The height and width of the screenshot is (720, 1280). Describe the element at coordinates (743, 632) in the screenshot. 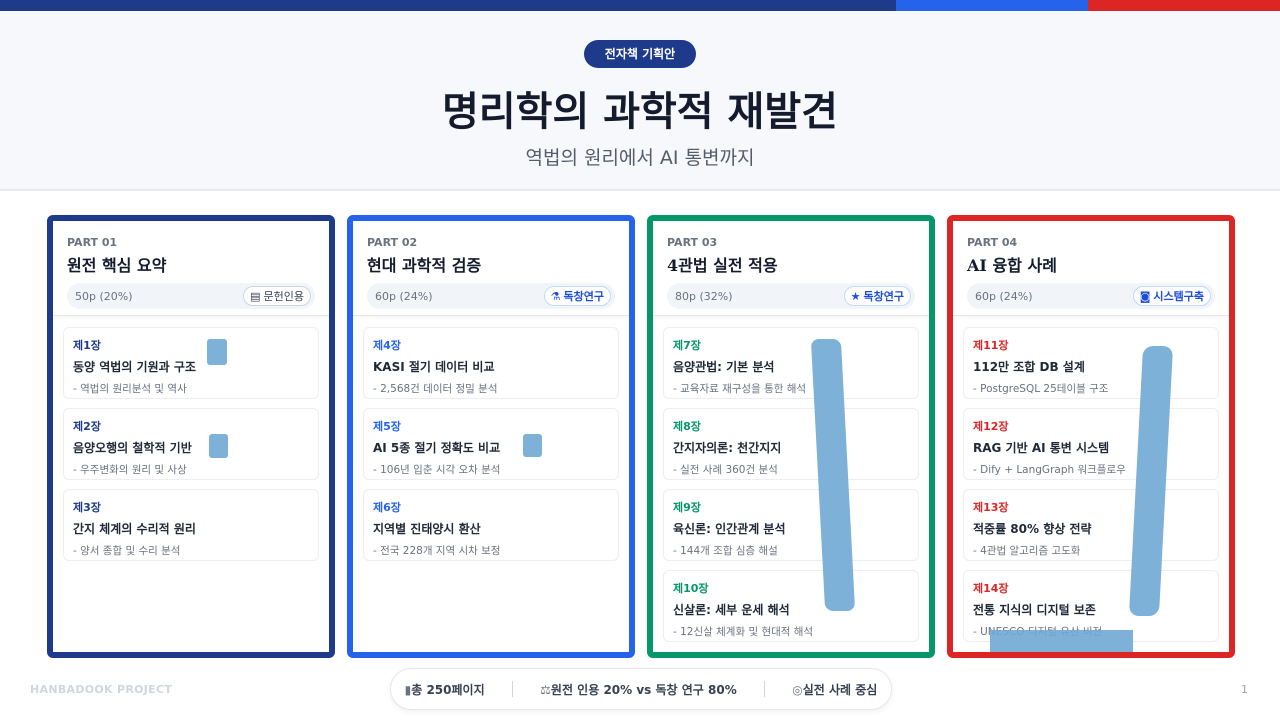

I see `chapter-desc: - 12신살 체계화 및 현대적 해석` at that location.